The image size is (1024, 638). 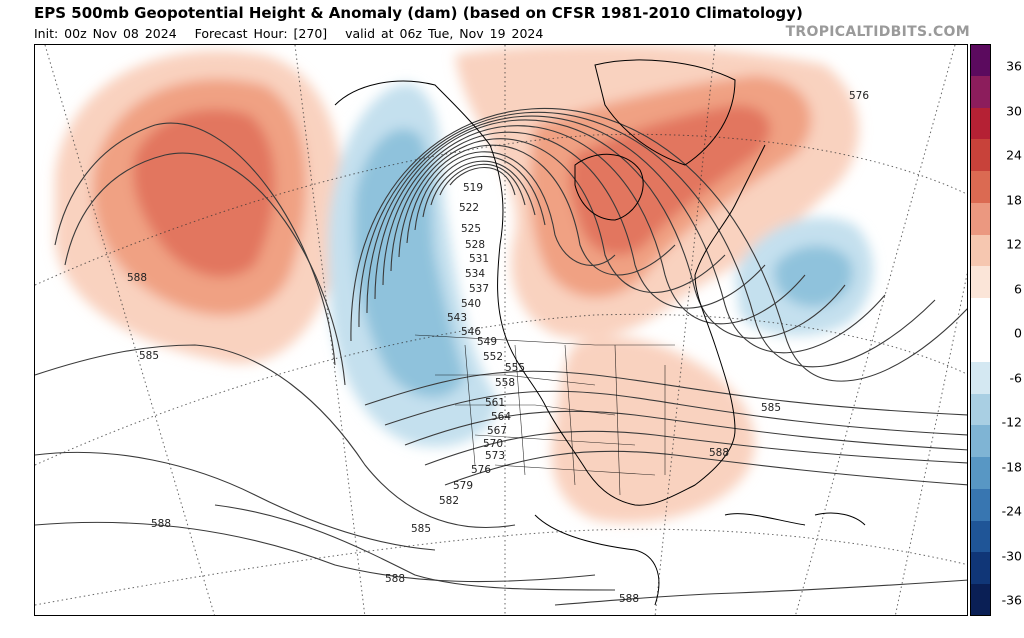 I want to click on contour-label-588-west: 588, so click(x=161, y=524).